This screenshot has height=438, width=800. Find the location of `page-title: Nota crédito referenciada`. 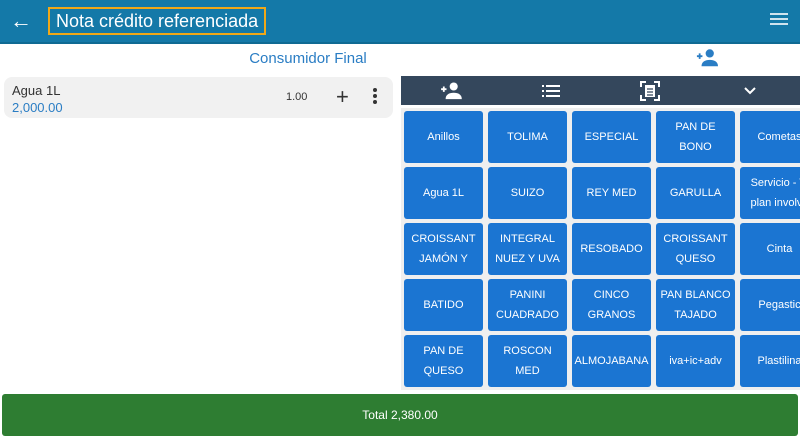

page-title: Nota crédito referenciada is located at coordinates (157, 21).